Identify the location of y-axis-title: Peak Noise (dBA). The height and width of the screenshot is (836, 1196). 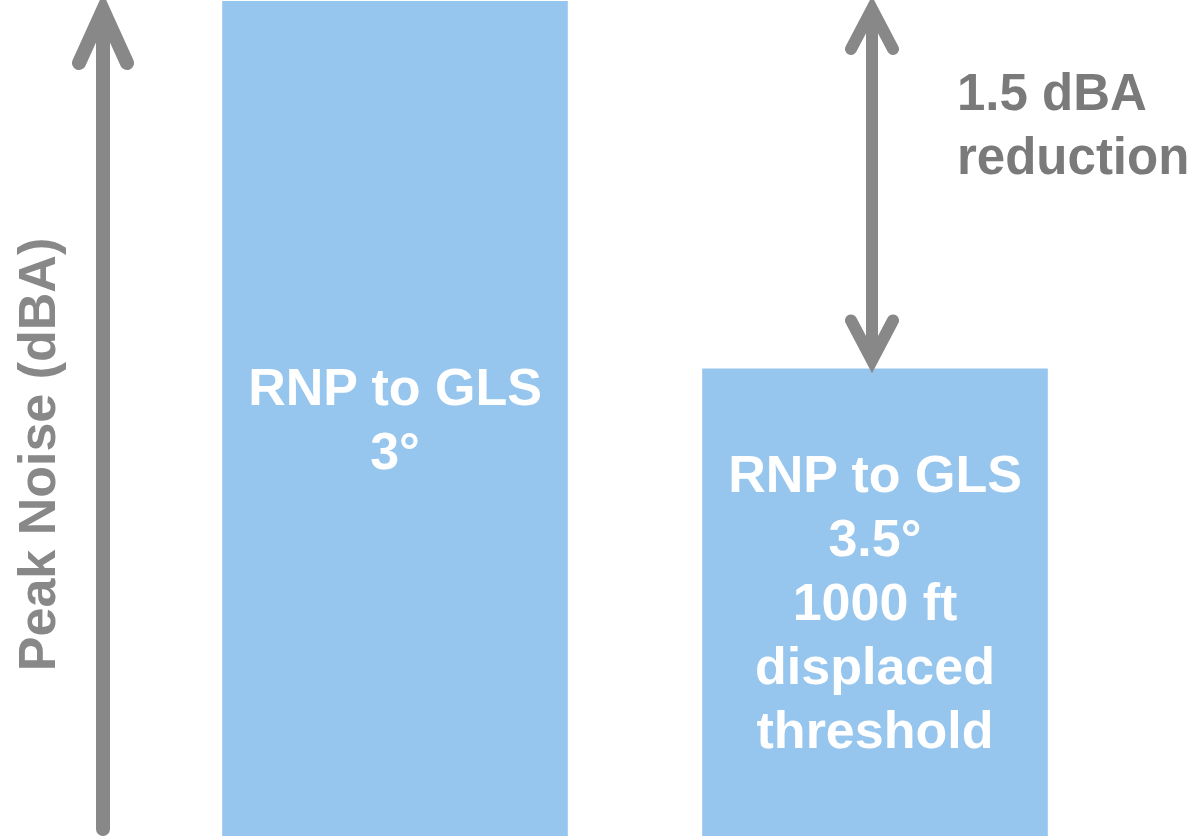
(37, 454).